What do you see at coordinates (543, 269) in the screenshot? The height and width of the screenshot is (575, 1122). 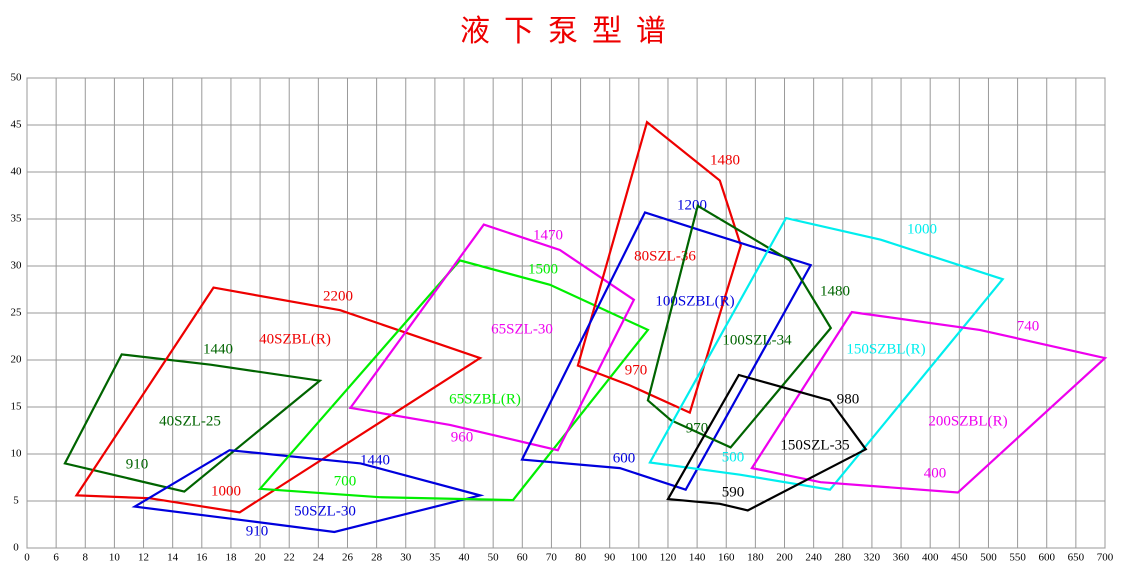 I see `speed-label: 1500` at bounding box center [543, 269].